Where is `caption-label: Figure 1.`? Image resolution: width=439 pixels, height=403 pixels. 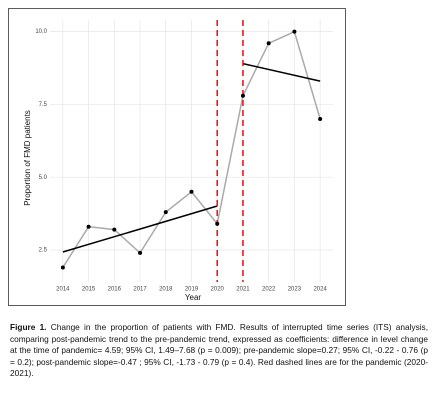 caption-label: Figure 1. is located at coordinates (28, 327).